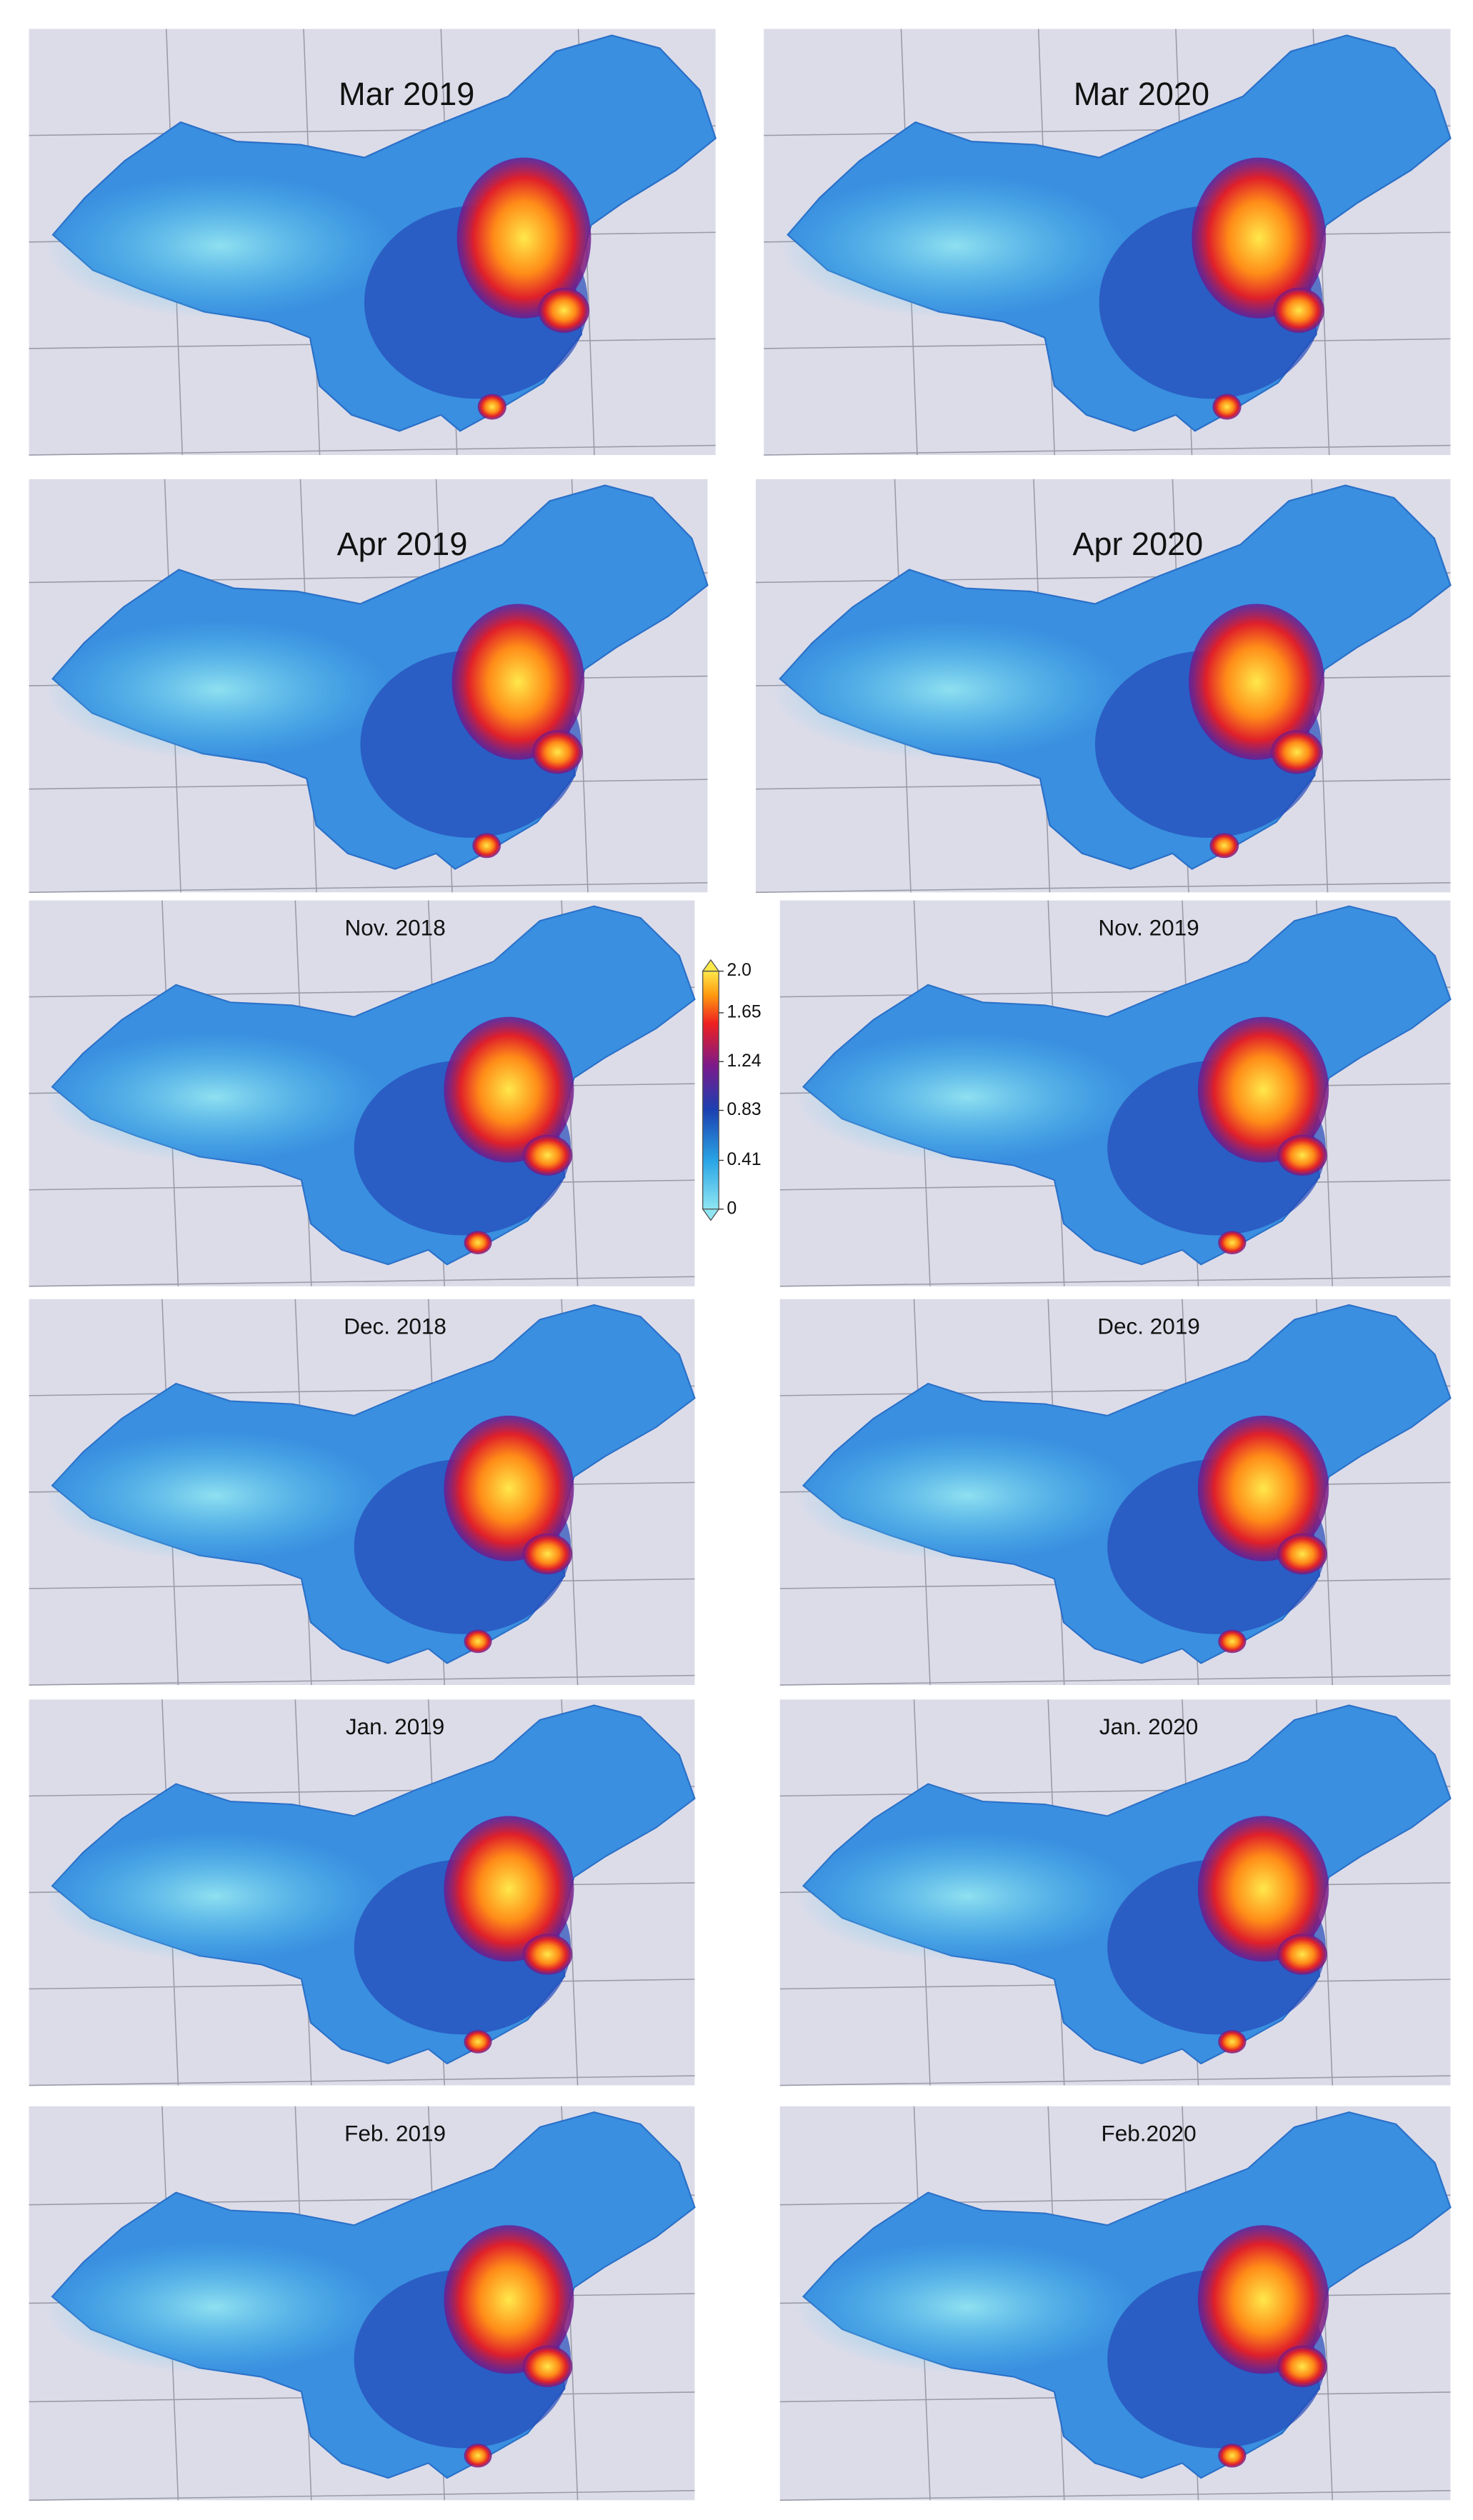  I want to click on panel-title: Apr 2019, so click(403, 544).